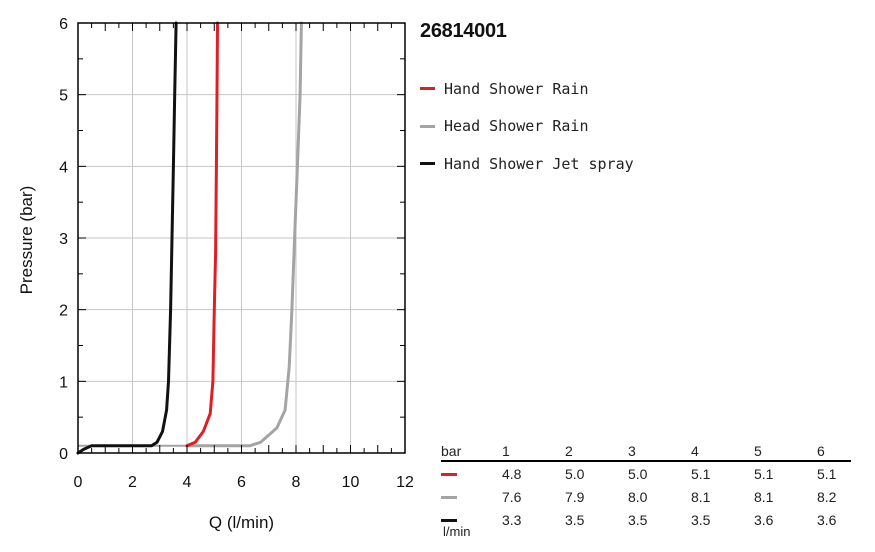 The image size is (875, 552). What do you see at coordinates (63, 454) in the screenshot?
I see `y-tick-label: 0` at bounding box center [63, 454].